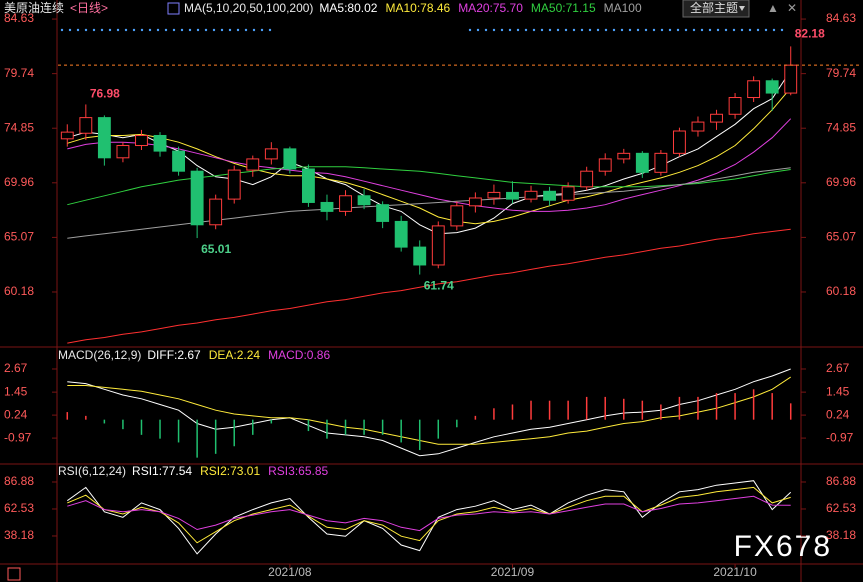  I want to click on y-tick-label: 86.88, so click(841, 481).